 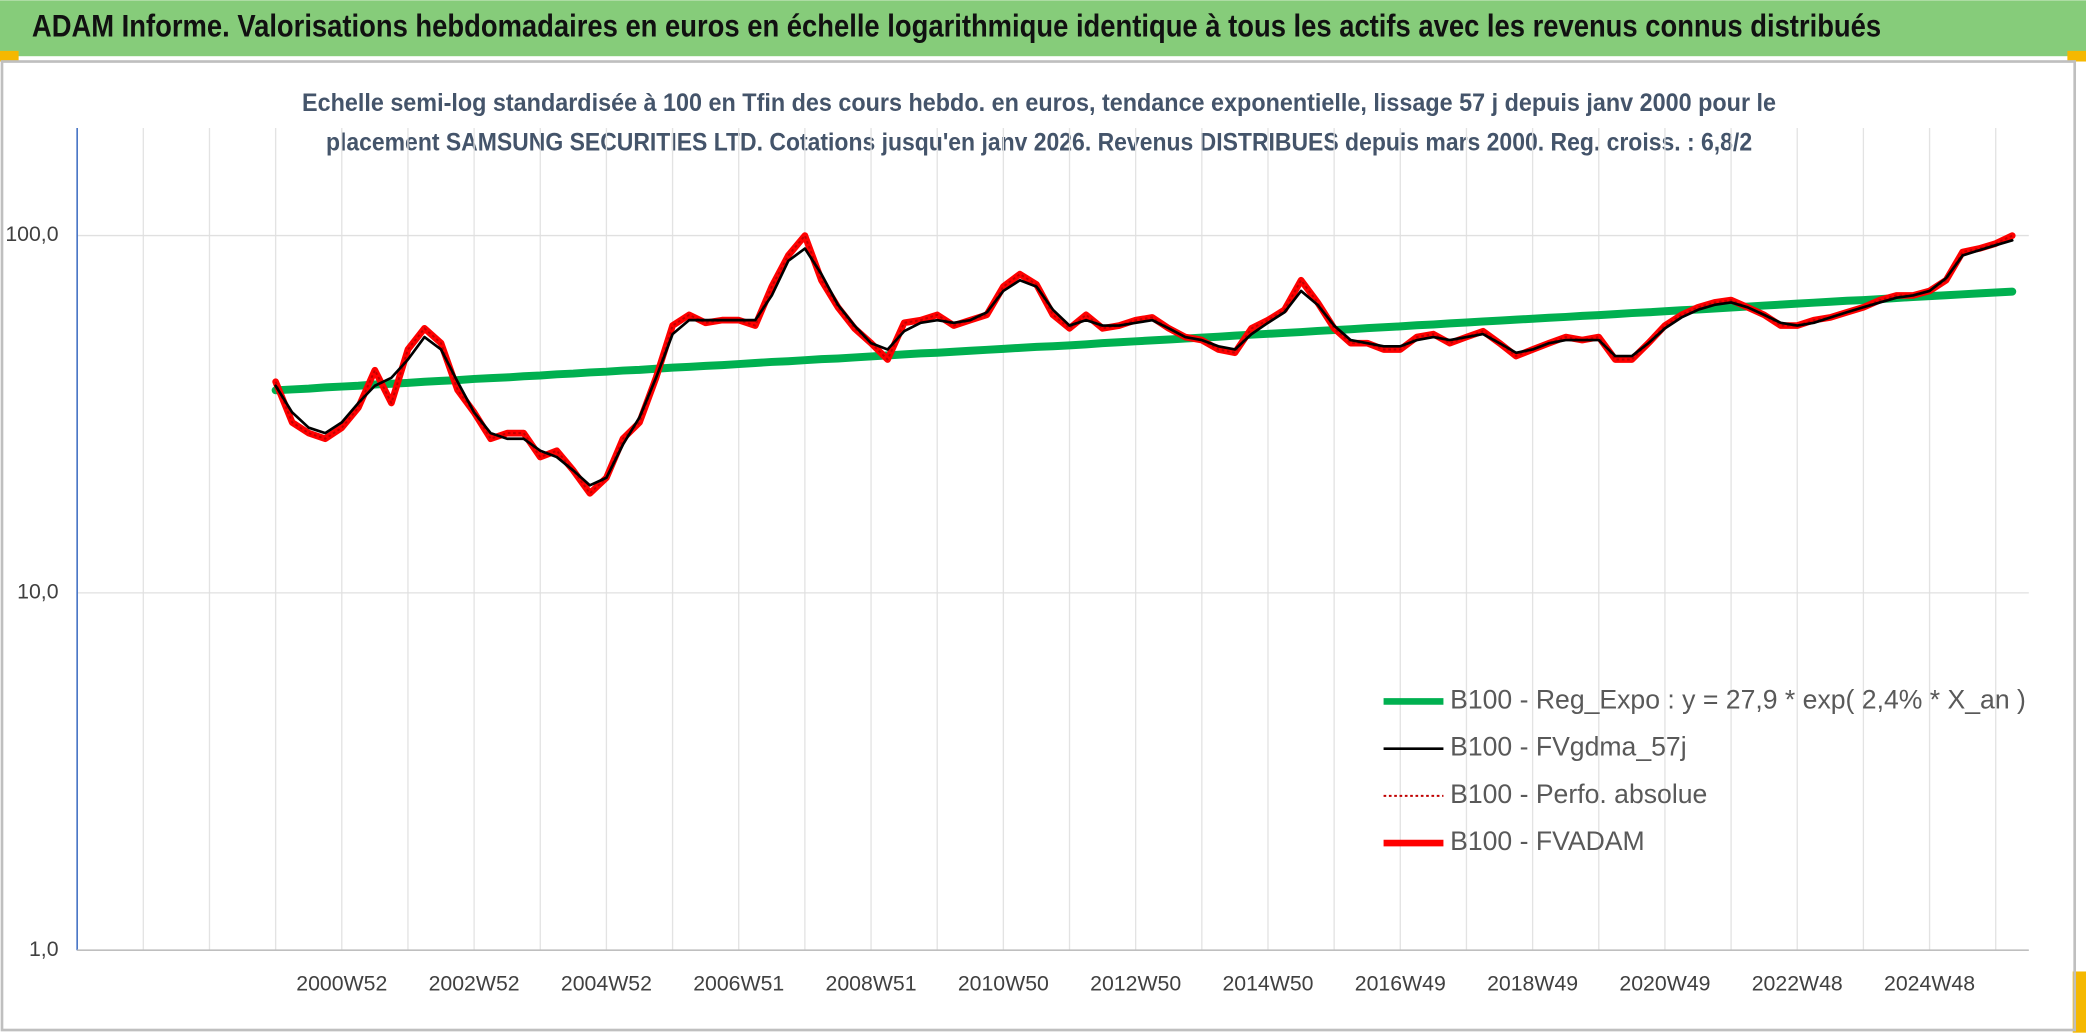 What do you see at coordinates (1267, 983) in the screenshot?
I see `x-tick-label: 2014W50` at bounding box center [1267, 983].